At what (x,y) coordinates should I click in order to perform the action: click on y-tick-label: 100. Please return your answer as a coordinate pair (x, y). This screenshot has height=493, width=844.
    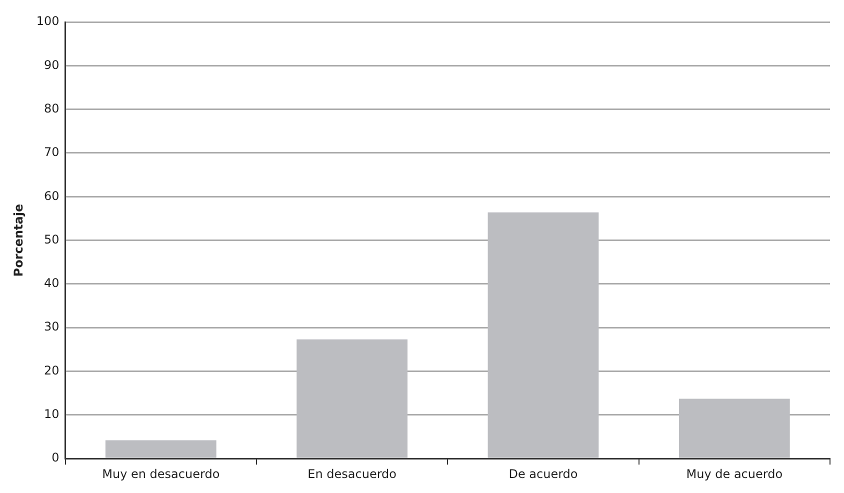
    Looking at the image, I should click on (48, 21).